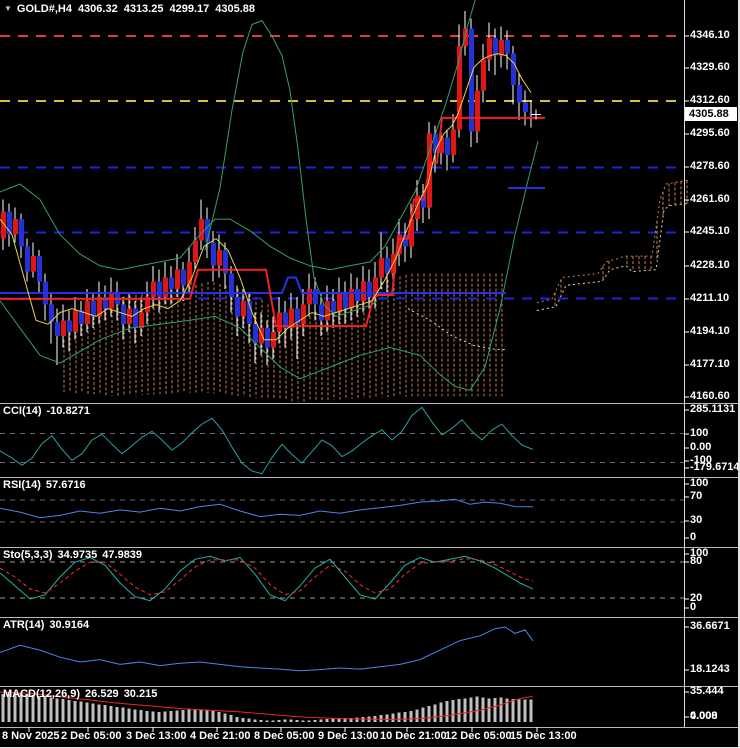  I want to click on sto-panel-label: Sto(5,3,3) 34.9735 47.9839, so click(72, 555).